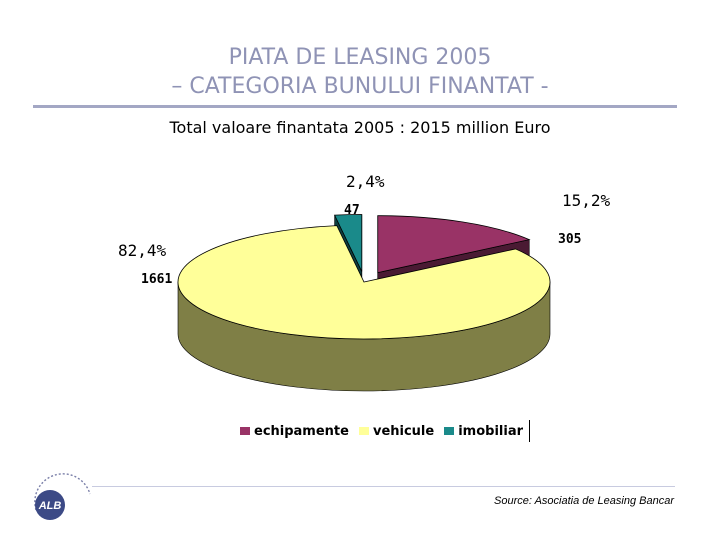 This screenshot has width=720, height=540. I want to click on legend-label-imobiliar: imobiliar, so click(491, 431).